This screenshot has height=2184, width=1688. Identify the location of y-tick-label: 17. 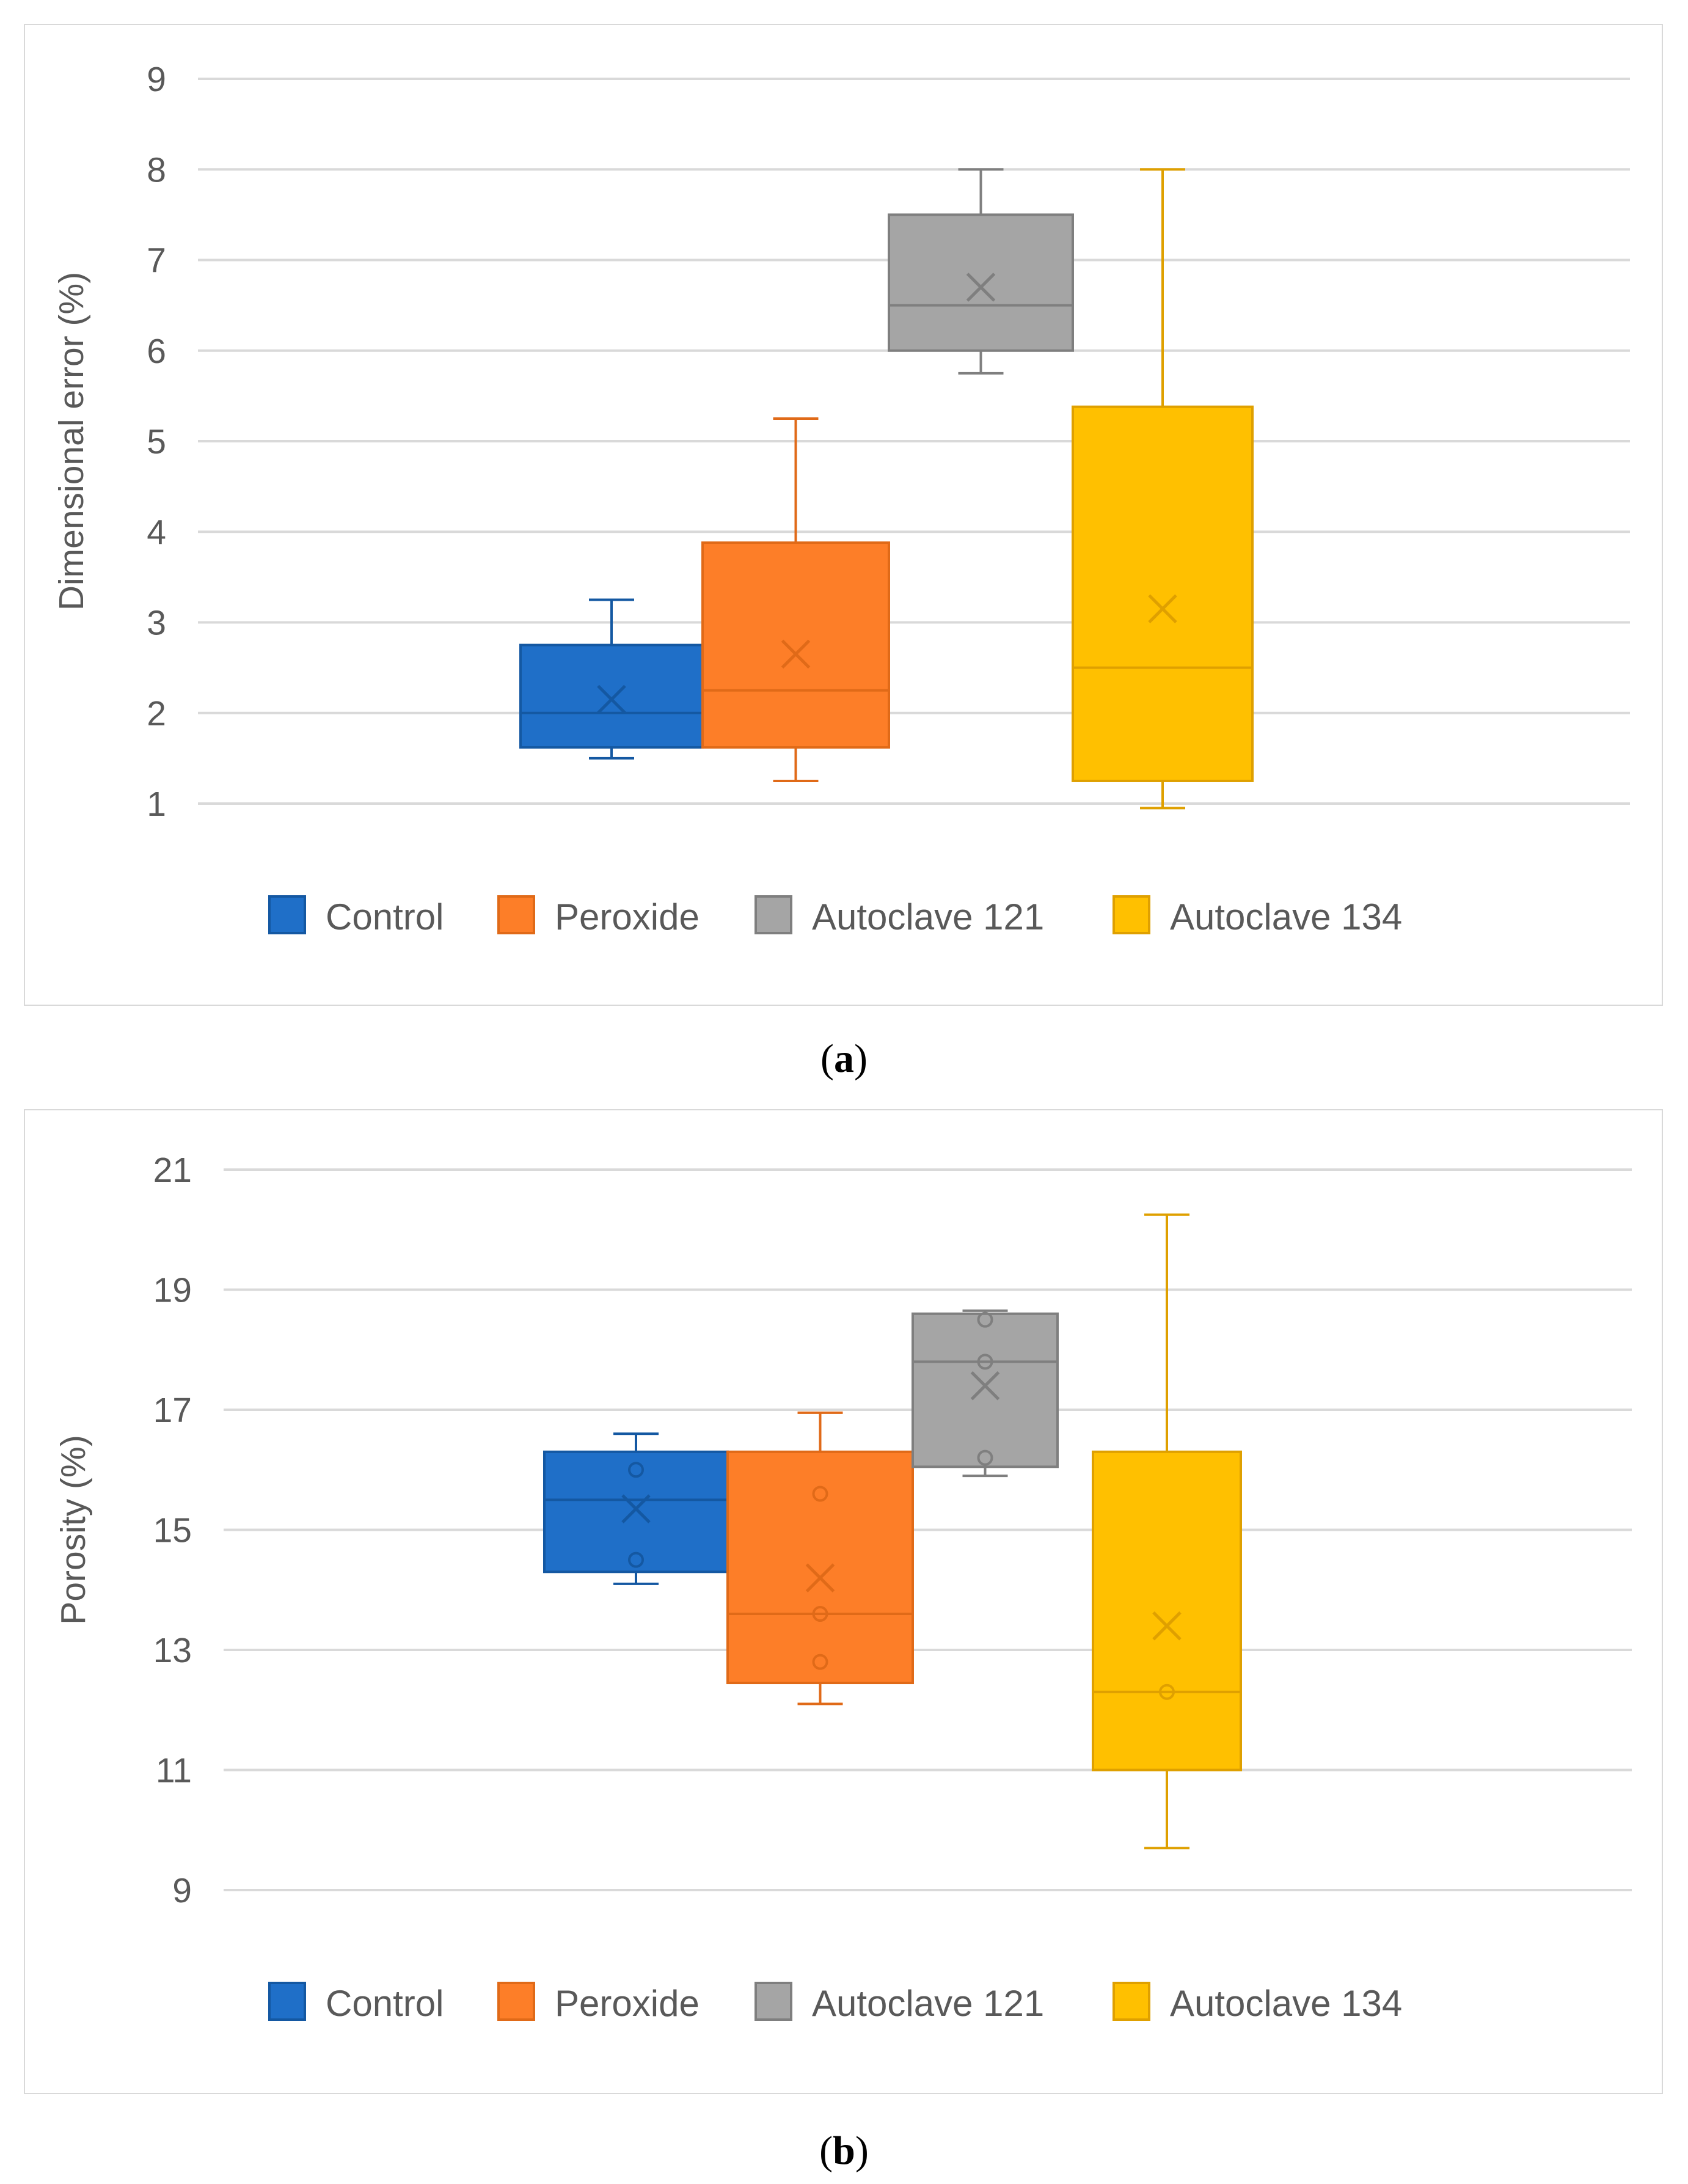
(173, 1410).